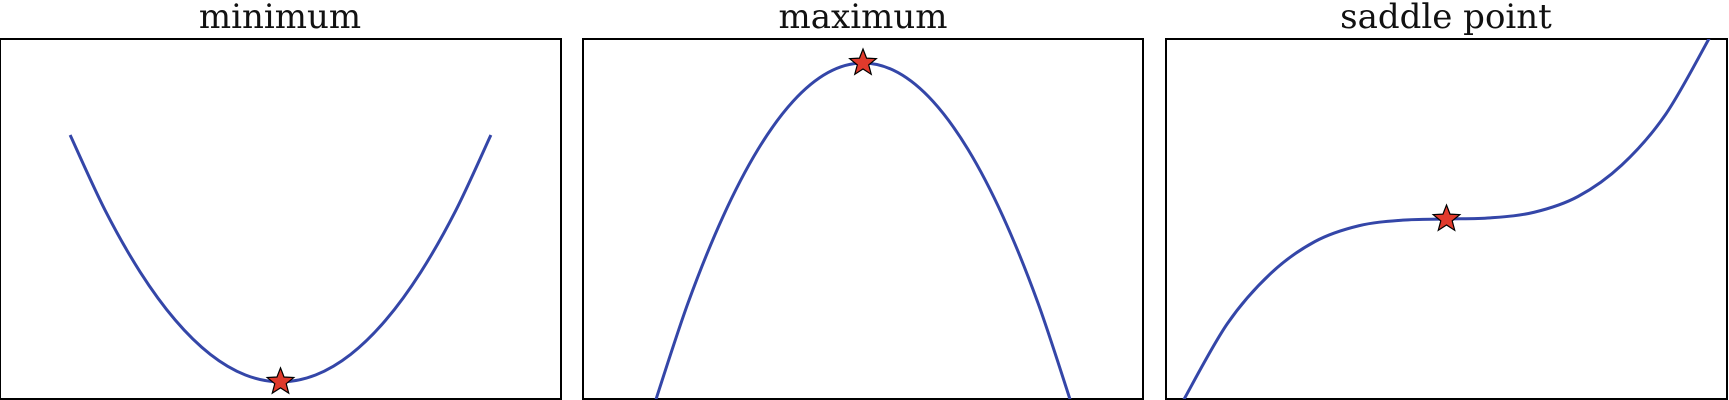 Image resolution: width=1729 pixels, height=400 pixels. I want to click on panel-title: saddle point, so click(1446, 18).